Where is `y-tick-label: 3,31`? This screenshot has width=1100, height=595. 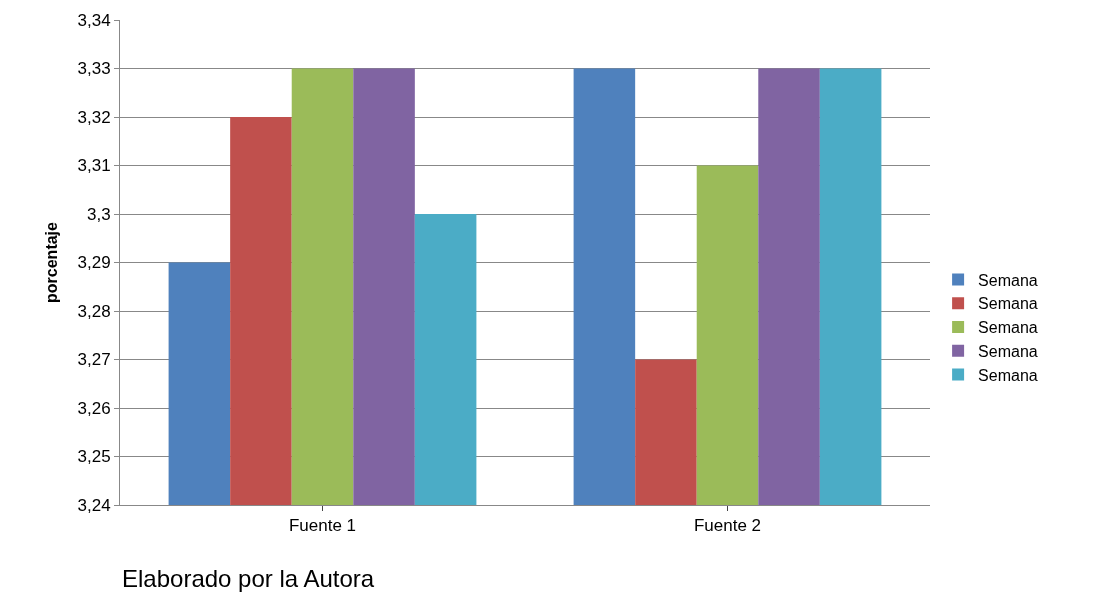 y-tick-label: 3,31 is located at coordinates (94, 166).